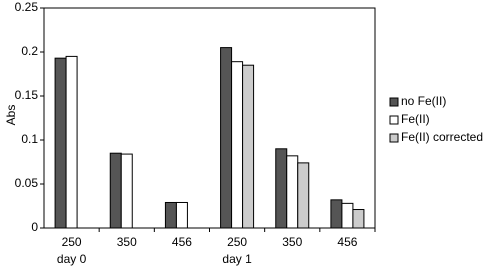  Describe the element at coordinates (34, 227) in the screenshot. I see `y-tick-label: 0` at that location.